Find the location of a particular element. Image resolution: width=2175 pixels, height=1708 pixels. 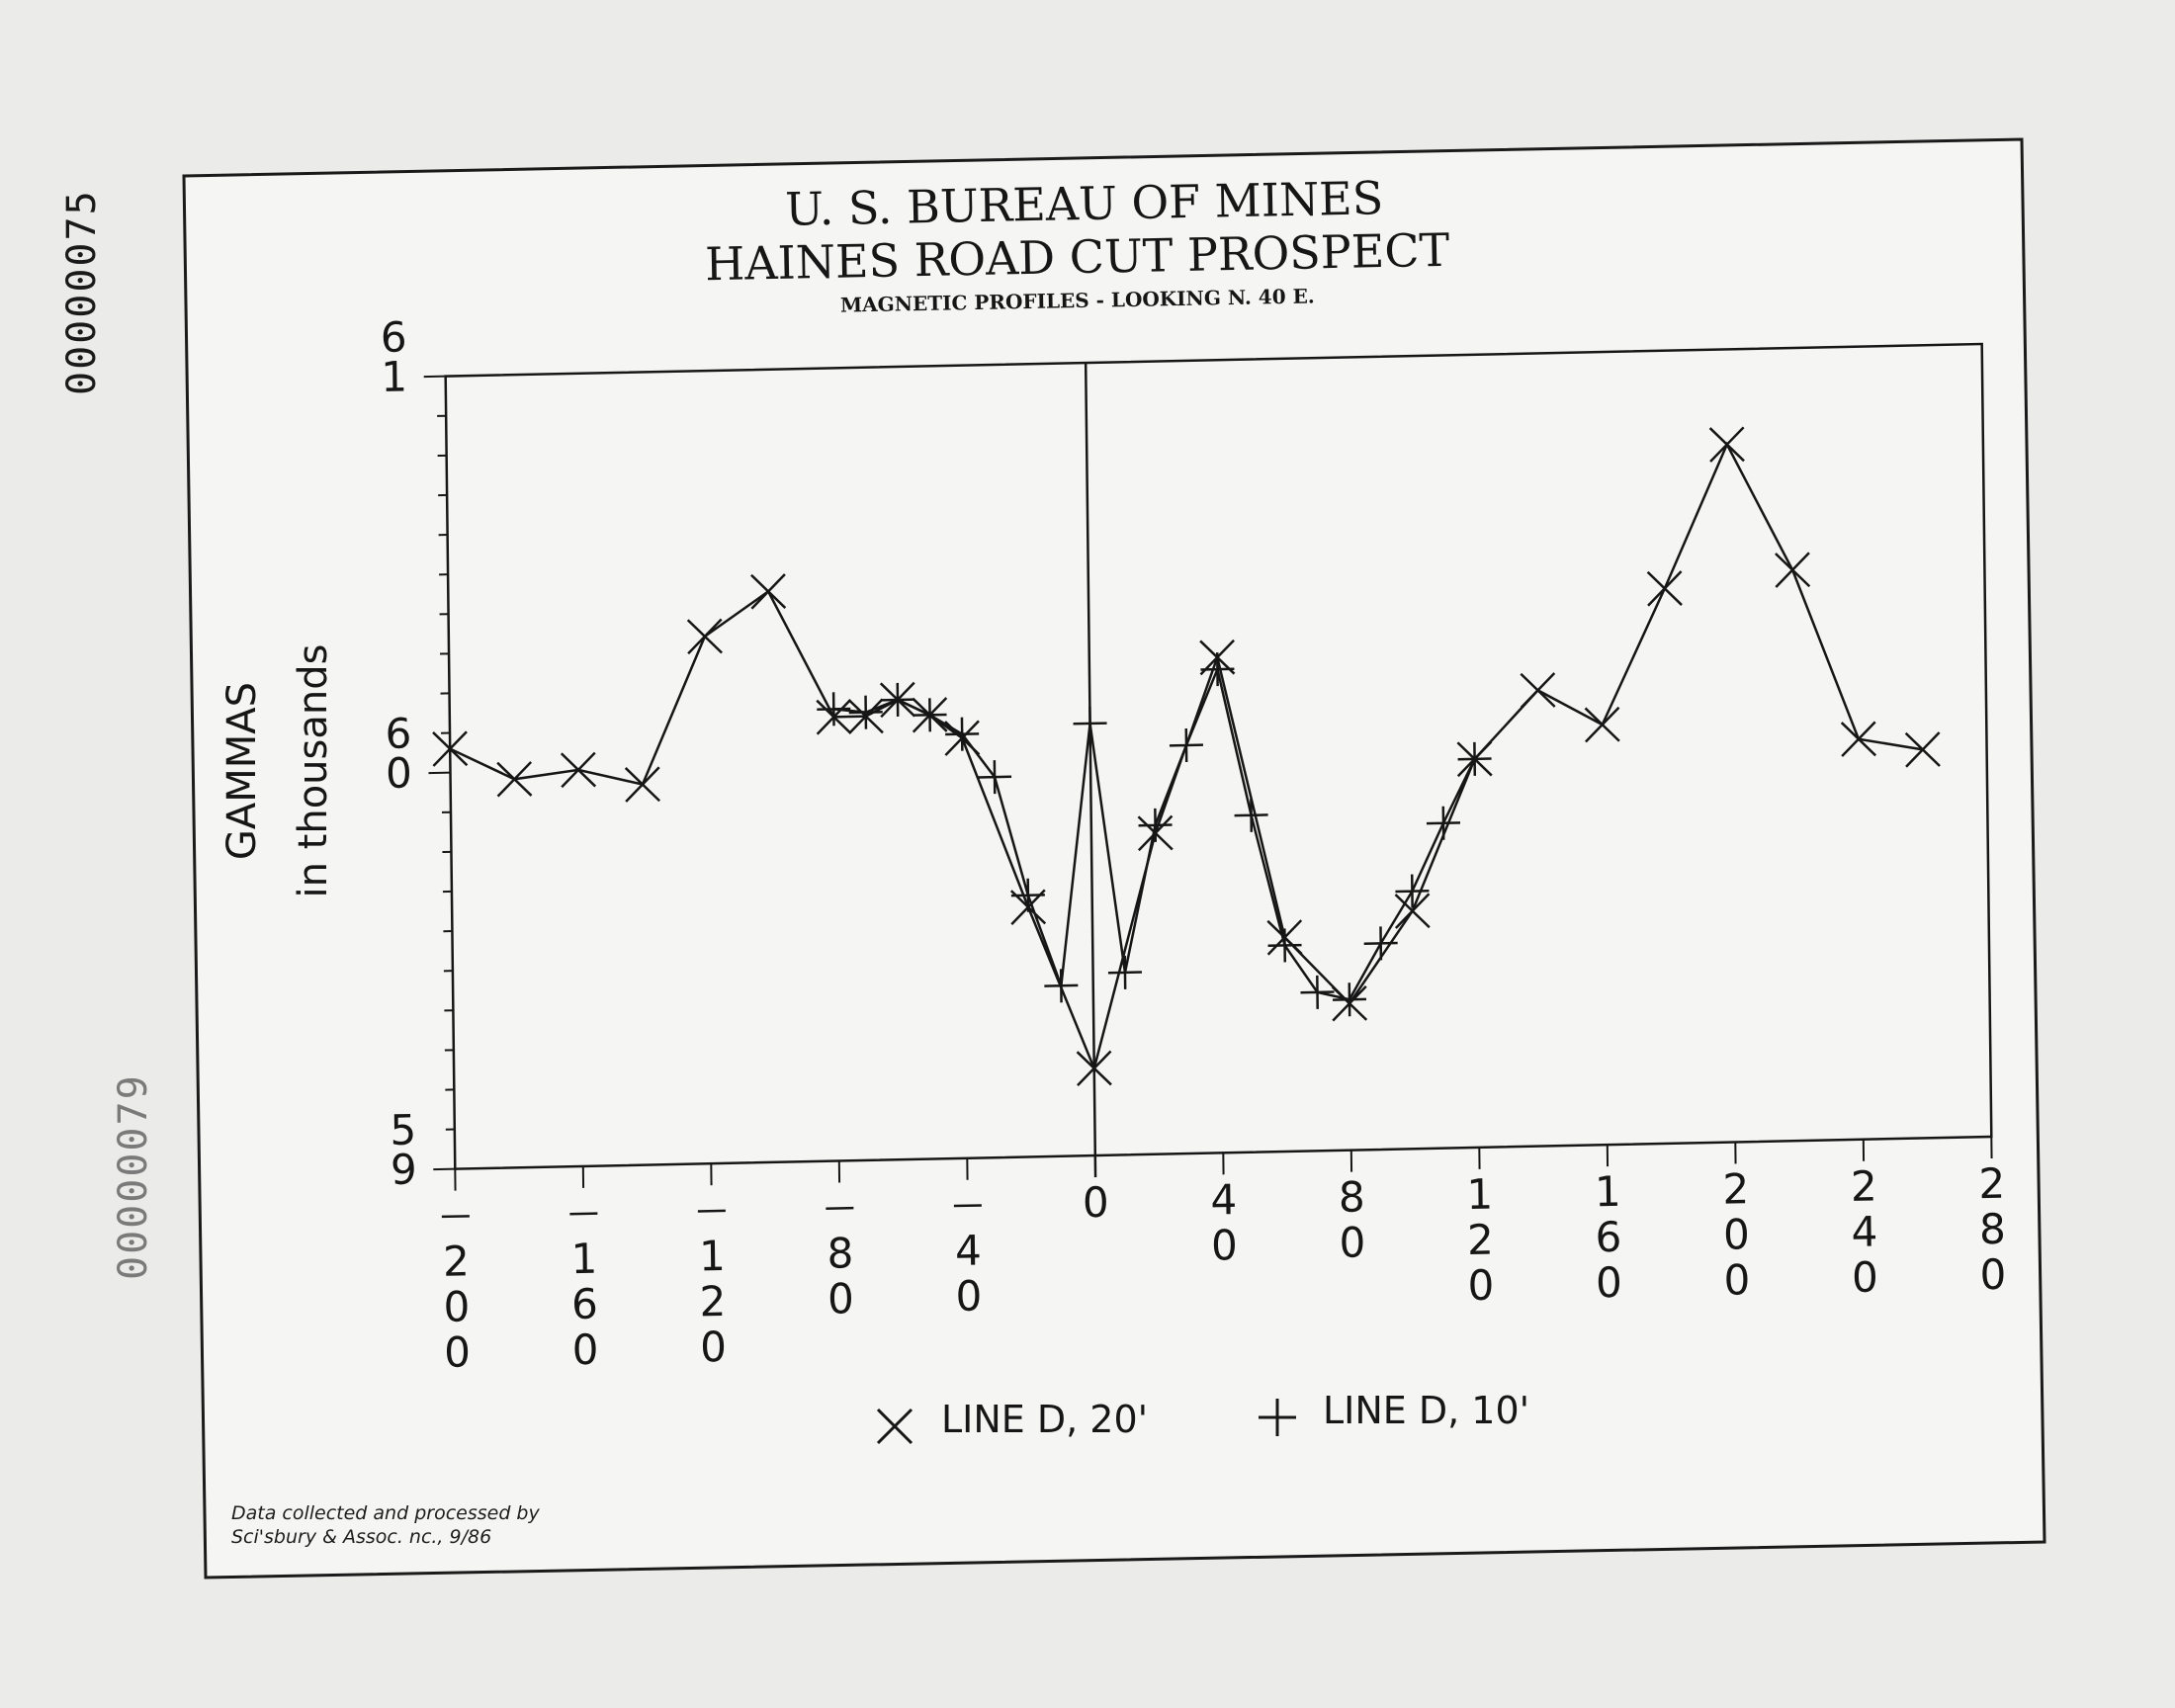

legend: LINE D, 20' LINE D, 10' is located at coordinates (1203, 1417).